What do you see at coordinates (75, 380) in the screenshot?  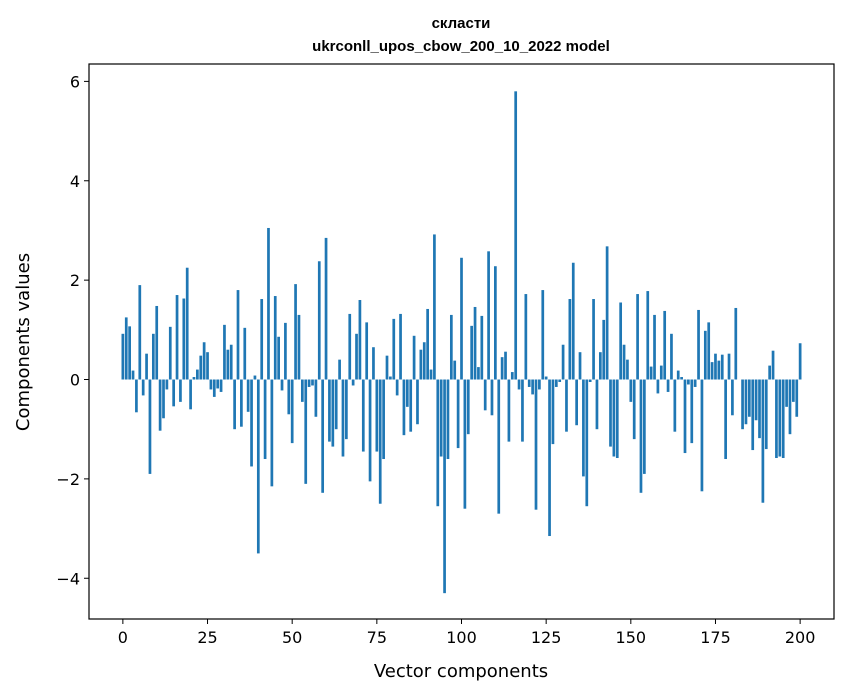 I see `y-tick-label: 0` at bounding box center [75, 380].